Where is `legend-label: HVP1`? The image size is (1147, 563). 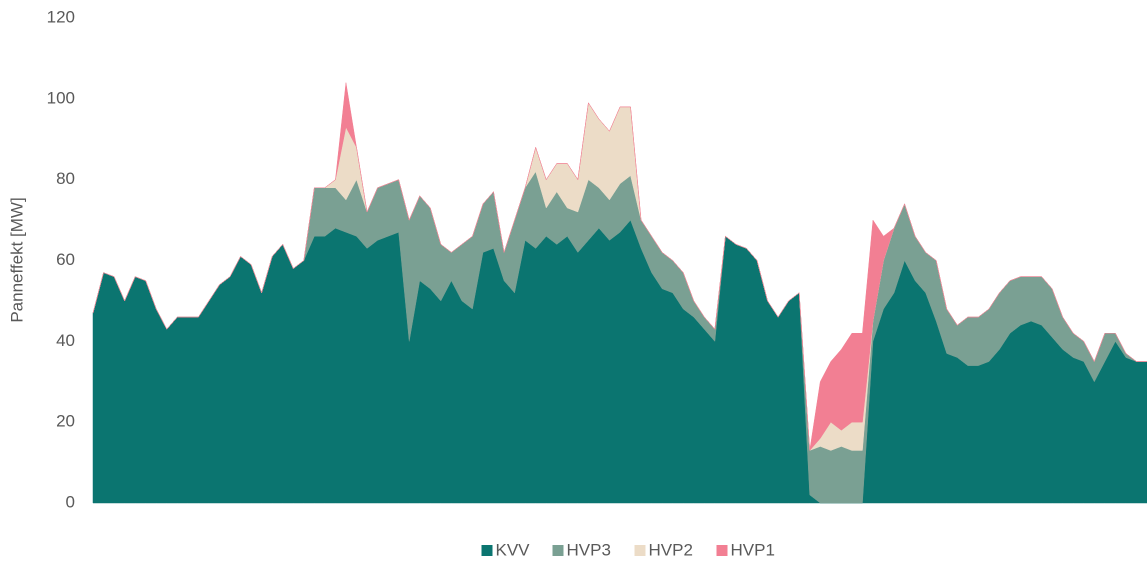 legend-label: HVP1 is located at coordinates (753, 549).